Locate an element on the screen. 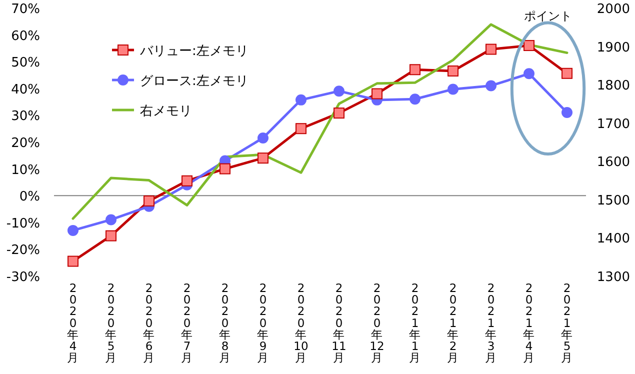 The height and width of the screenshot is (374, 635). y2-tick-label: 1800 is located at coordinates (613, 86).